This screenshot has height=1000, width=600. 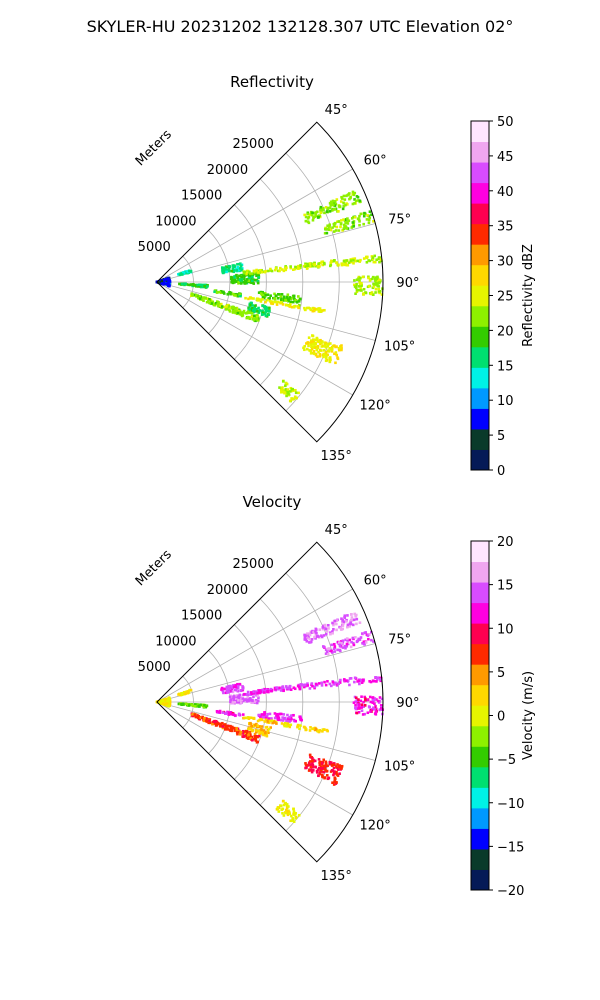 I want to click on colorbar-segment, so click(x=480, y=675).